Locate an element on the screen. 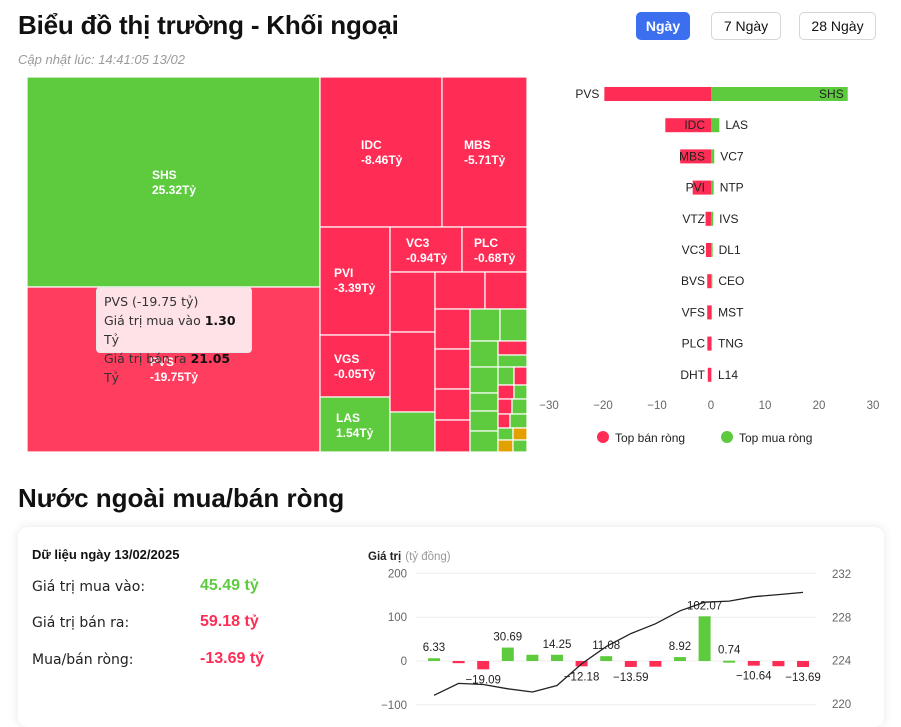 This screenshot has width=901, height=727. y2-tick-label: 228 is located at coordinates (841, 618).